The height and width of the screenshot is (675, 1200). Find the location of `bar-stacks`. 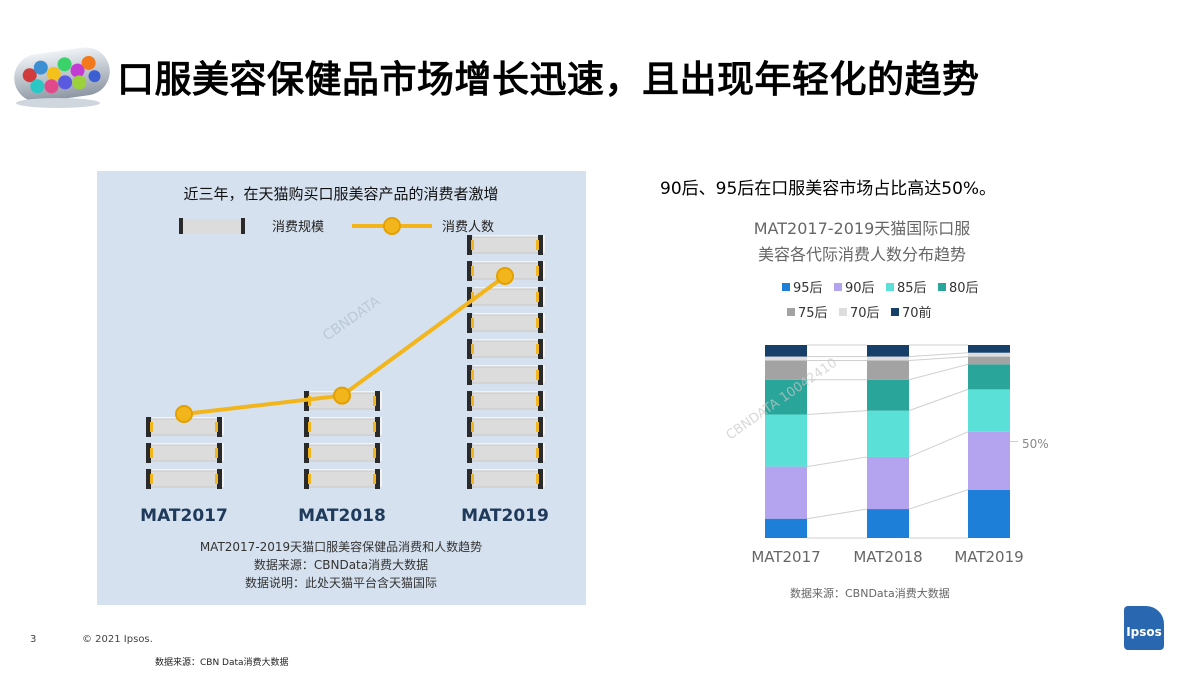

bar-stacks is located at coordinates (345, 362).